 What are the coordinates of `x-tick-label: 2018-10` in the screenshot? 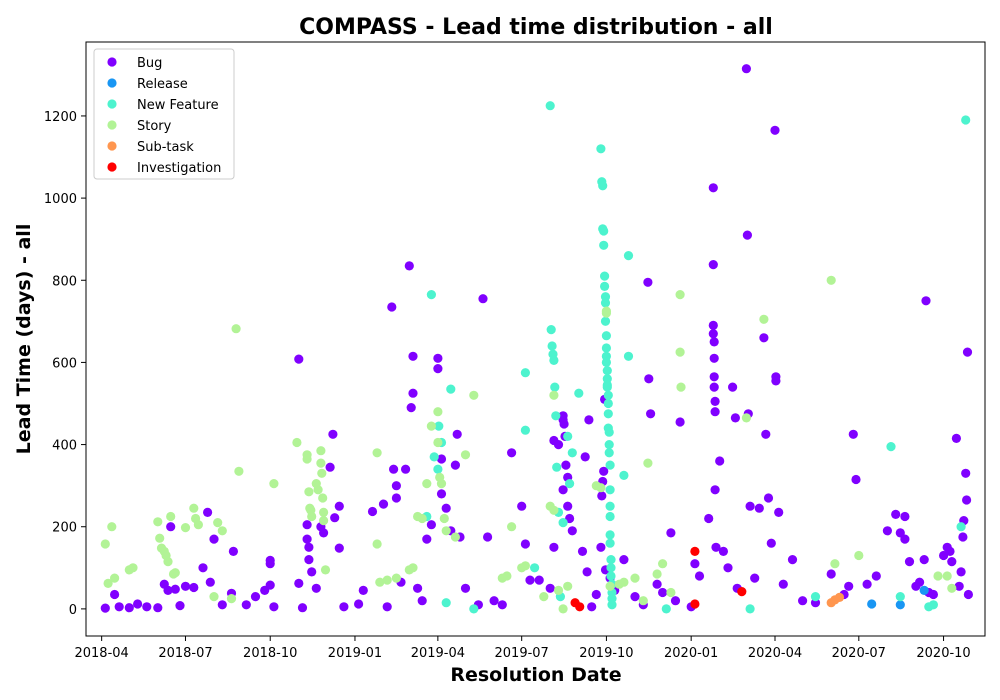 It's located at (270, 653).